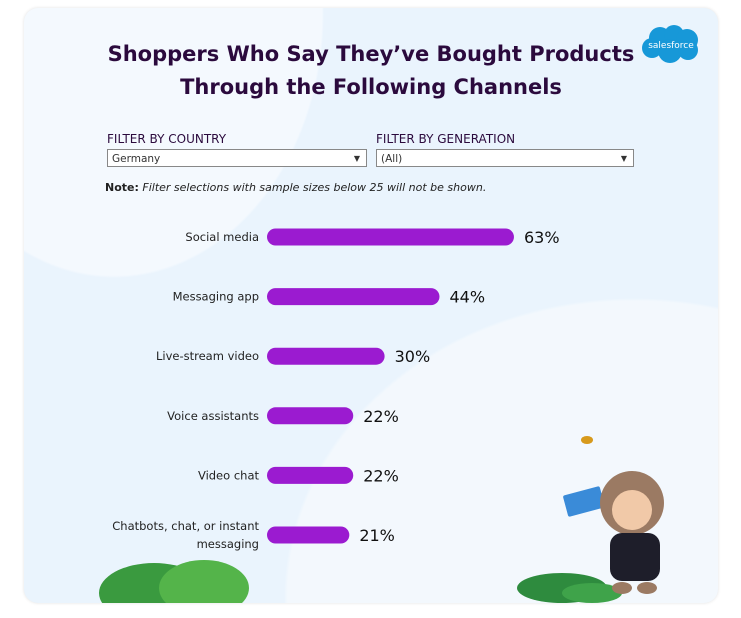 The height and width of the screenshot is (618, 741). What do you see at coordinates (413, 356) in the screenshot?
I see `data-label: 30%` at bounding box center [413, 356].